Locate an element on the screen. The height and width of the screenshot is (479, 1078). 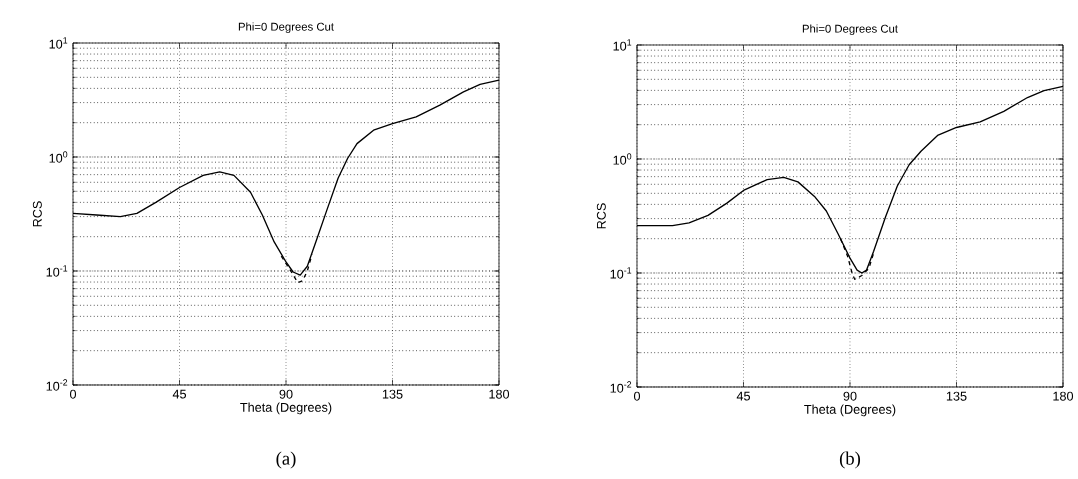
text: (a) is located at coordinates (286, 460).